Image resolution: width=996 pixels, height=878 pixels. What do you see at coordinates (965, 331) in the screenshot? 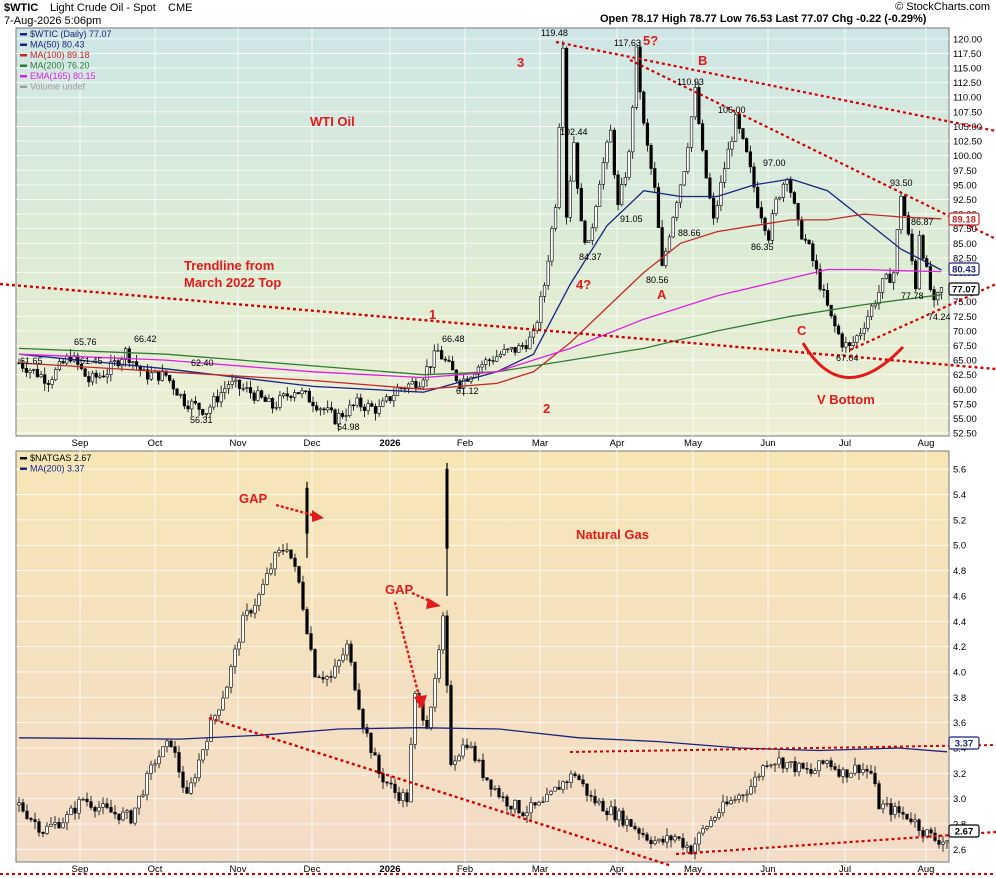
I see `oil-y-tick-label: 70.00` at bounding box center [965, 331].